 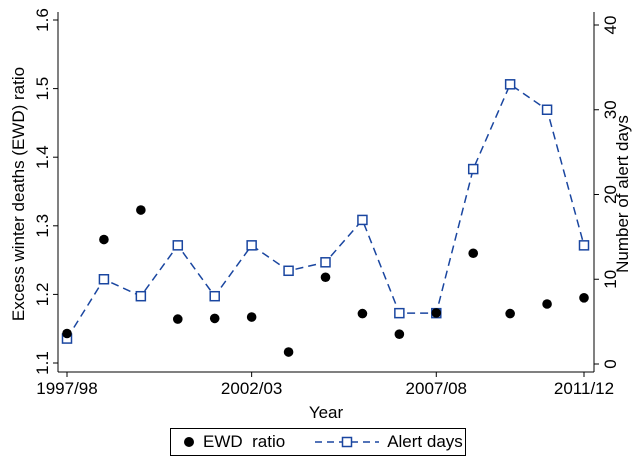 I want to click on filled-circle-icon, so click(x=189, y=442).